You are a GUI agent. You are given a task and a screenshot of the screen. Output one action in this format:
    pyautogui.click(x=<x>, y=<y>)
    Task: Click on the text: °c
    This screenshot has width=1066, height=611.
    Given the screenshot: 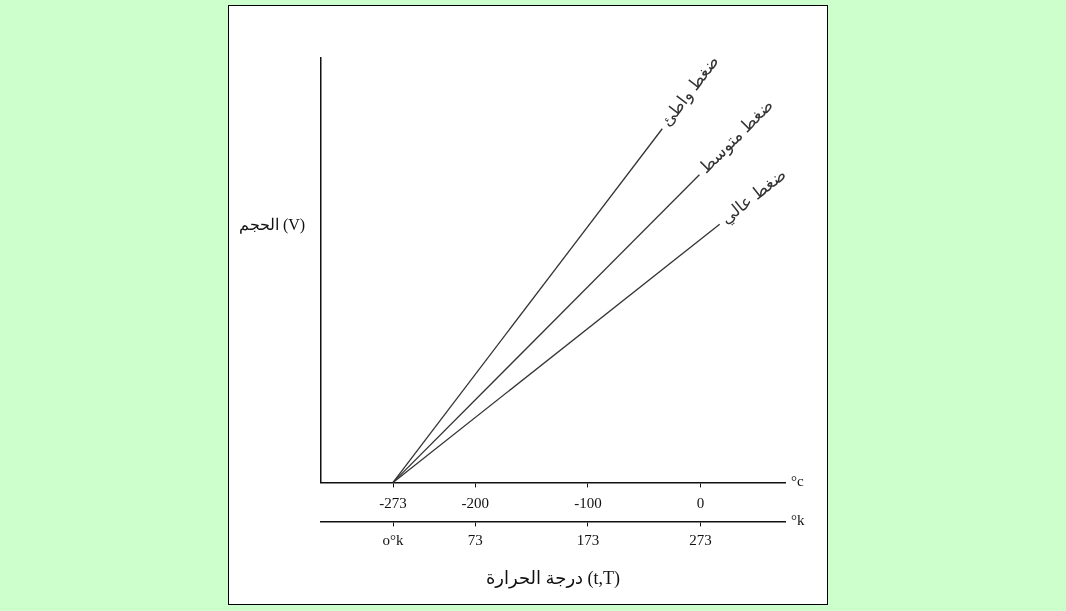 What is the action you would take?
    pyautogui.click(x=797, y=481)
    